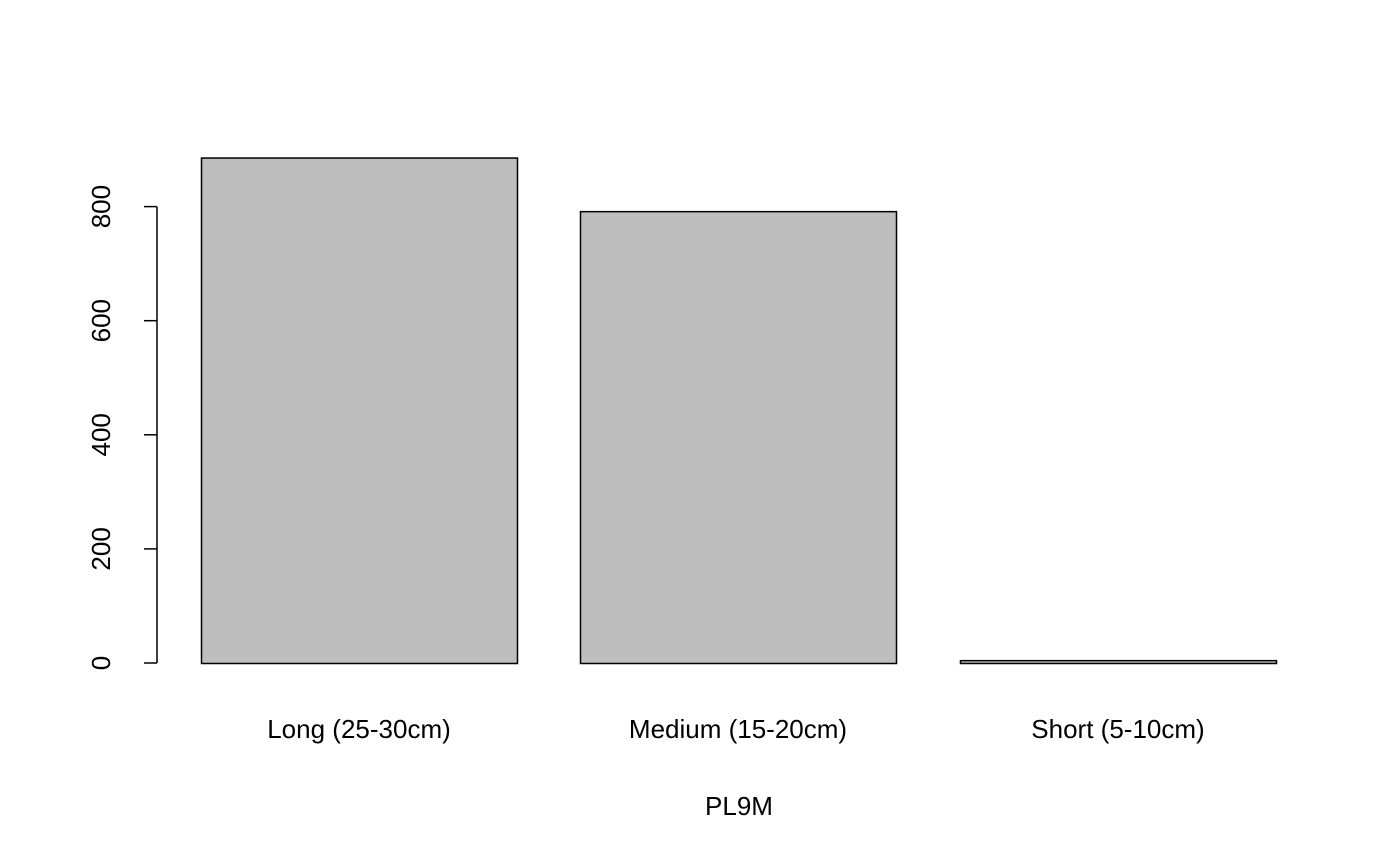  What do you see at coordinates (101, 663) in the screenshot?
I see `y-tick-label-0: 0` at bounding box center [101, 663].